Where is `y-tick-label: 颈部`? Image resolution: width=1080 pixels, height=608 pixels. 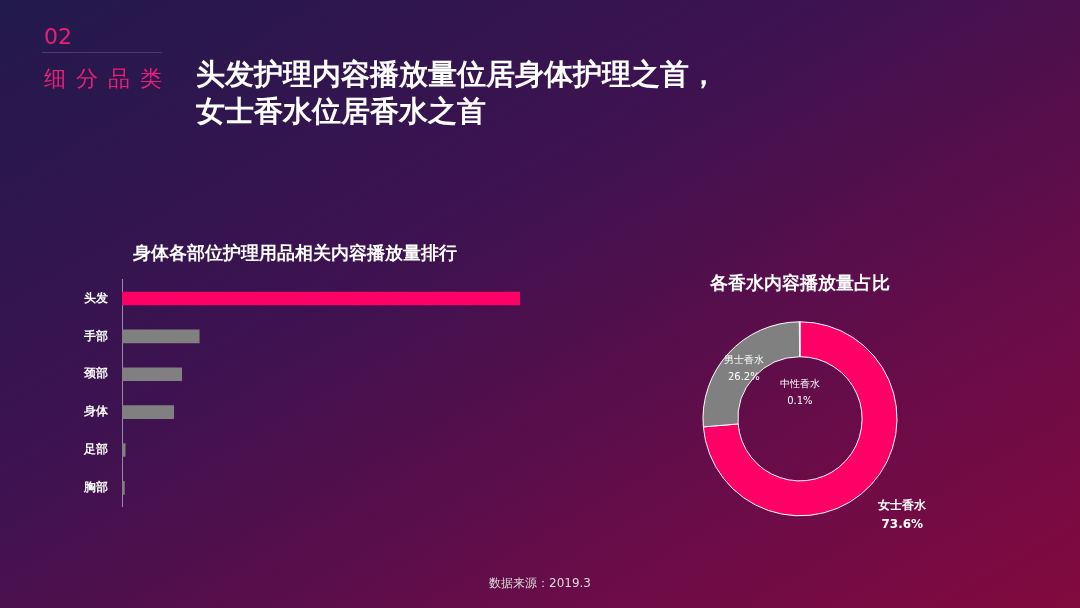
y-tick-label: 颈部 is located at coordinates (95, 373).